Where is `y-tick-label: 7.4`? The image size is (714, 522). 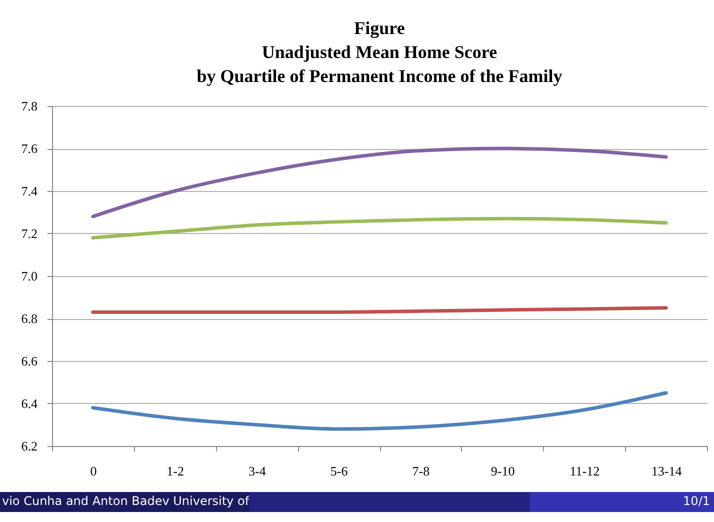 y-tick-label: 7.4 is located at coordinates (29, 191).